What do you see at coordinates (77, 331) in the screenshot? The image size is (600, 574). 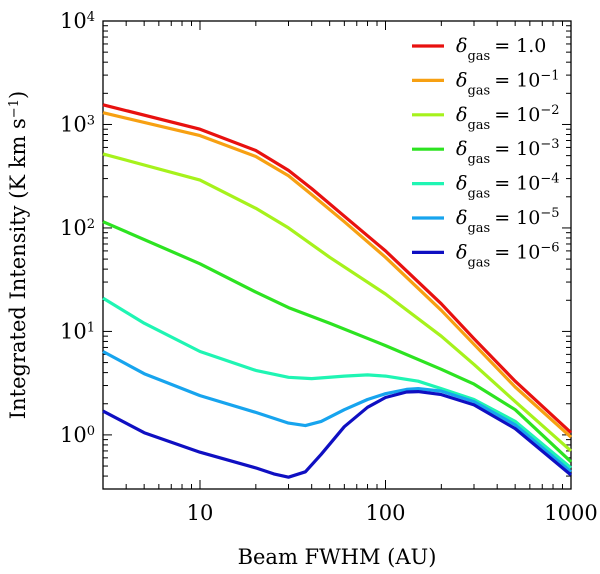 I see `y-tick-label: 101` at bounding box center [77, 331].